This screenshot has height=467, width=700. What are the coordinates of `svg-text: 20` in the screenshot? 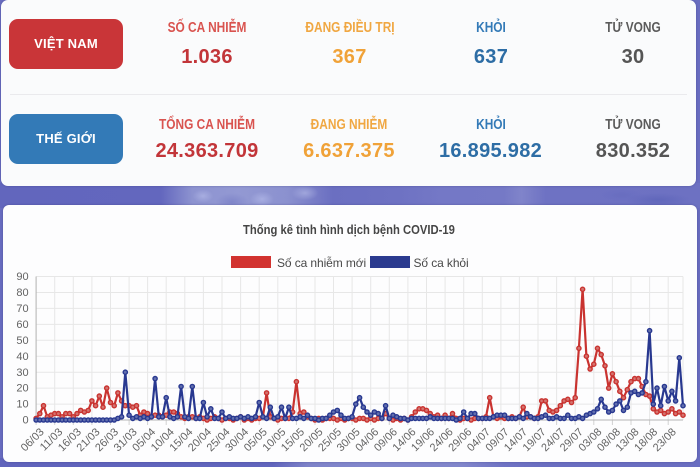 It's located at (22, 389).